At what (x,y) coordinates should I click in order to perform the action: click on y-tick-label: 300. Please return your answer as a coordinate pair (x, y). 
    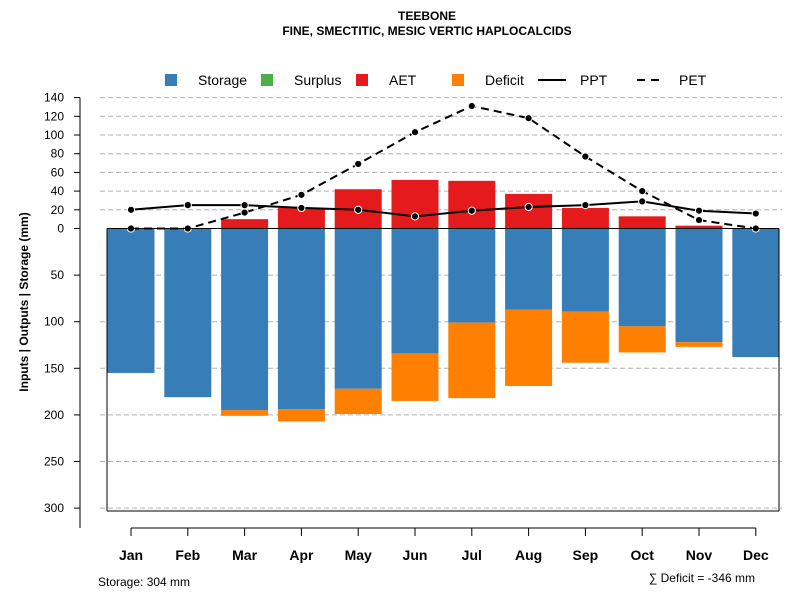
    Looking at the image, I should click on (54, 508).